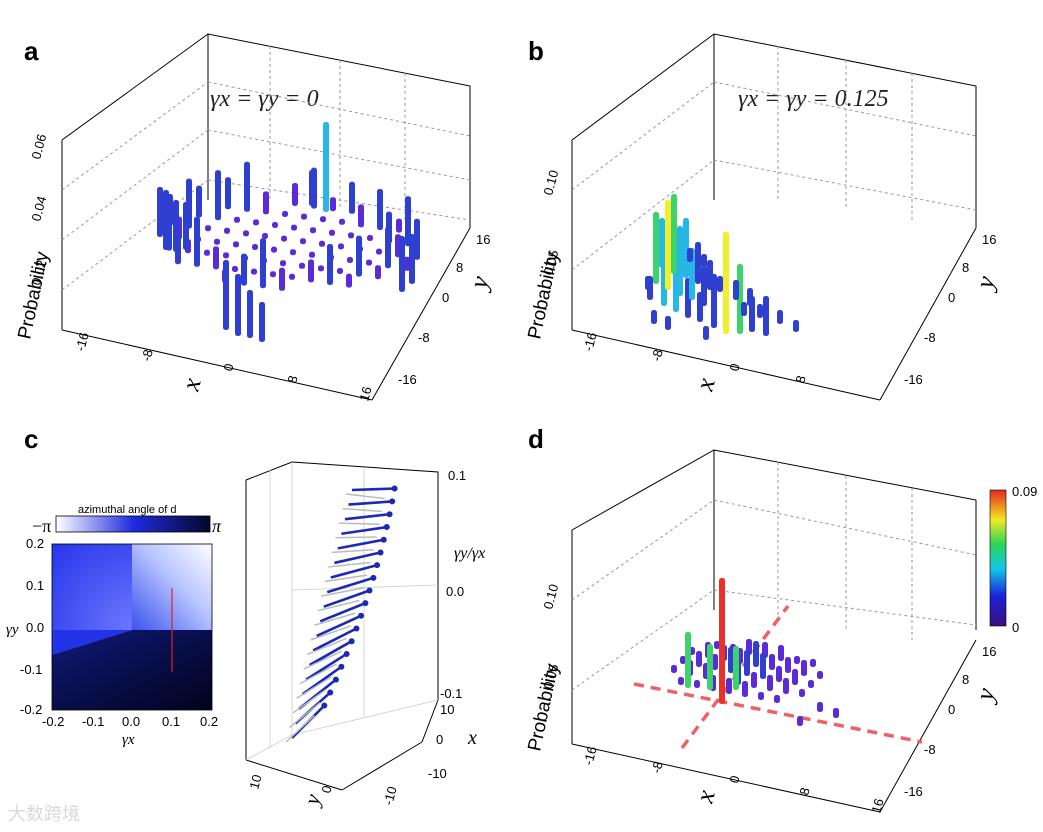 The height and width of the screenshot is (832, 1043). What do you see at coordinates (913, 379) in the screenshot?
I see `y-tick-b-4: -16` at bounding box center [913, 379].